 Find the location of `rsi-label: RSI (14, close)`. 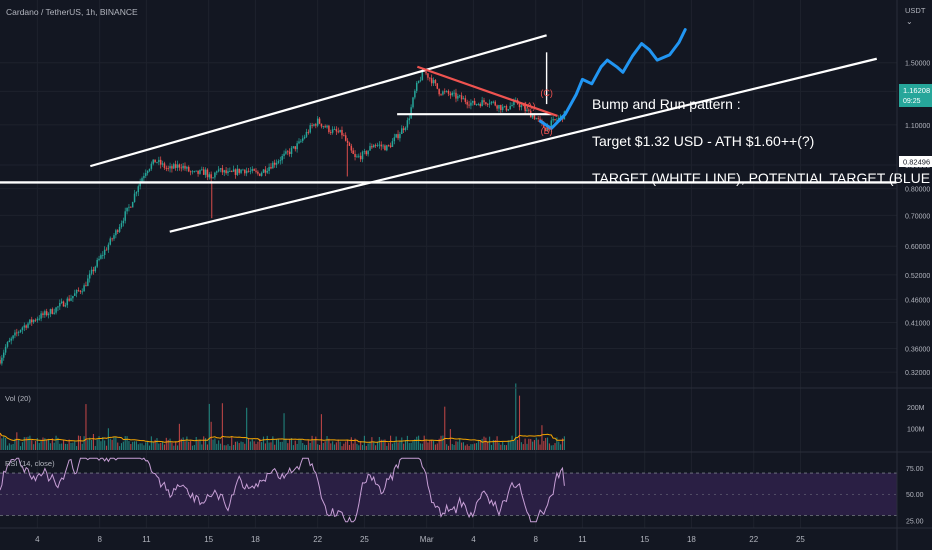

rsi-label: RSI (14, close) is located at coordinates (30, 463).